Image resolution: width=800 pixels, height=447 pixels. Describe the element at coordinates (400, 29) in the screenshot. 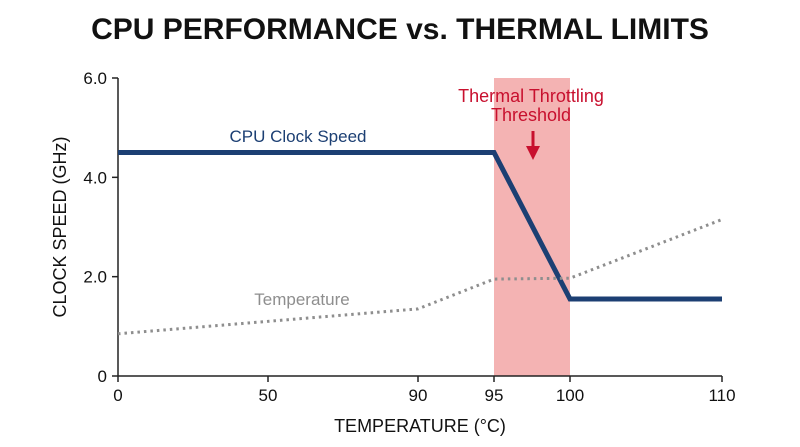

I see `chart-title: CPU PERFORMANCE vs. THERMAL LIMITS` at that location.